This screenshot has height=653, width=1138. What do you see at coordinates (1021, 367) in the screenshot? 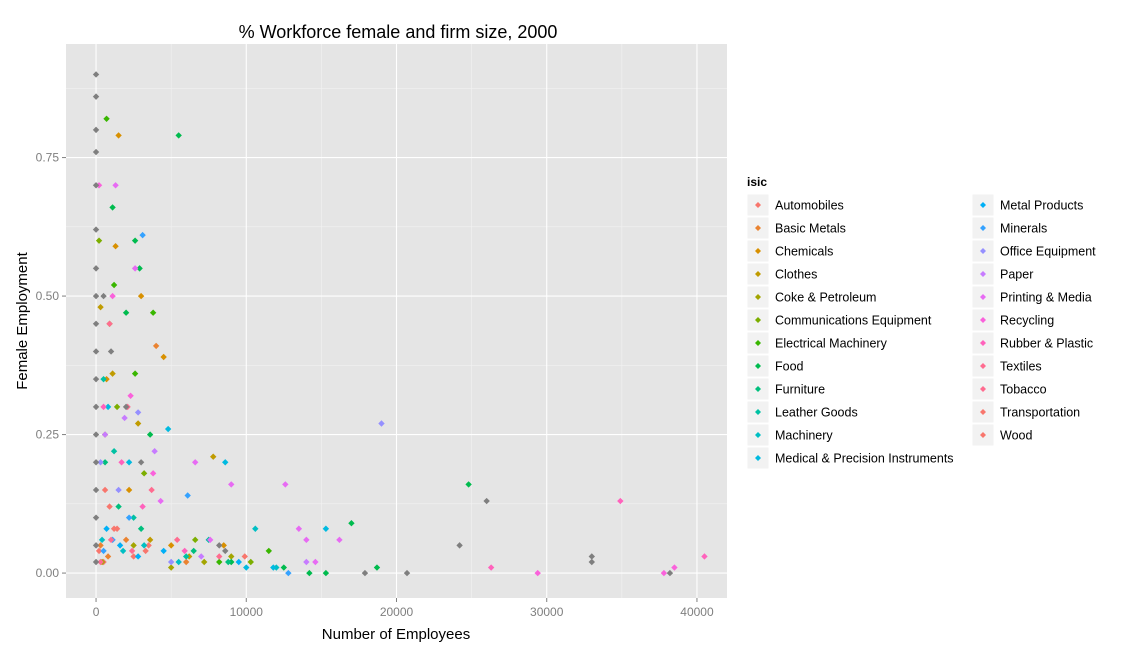
I see `legend-label: Textiles` at bounding box center [1021, 367].